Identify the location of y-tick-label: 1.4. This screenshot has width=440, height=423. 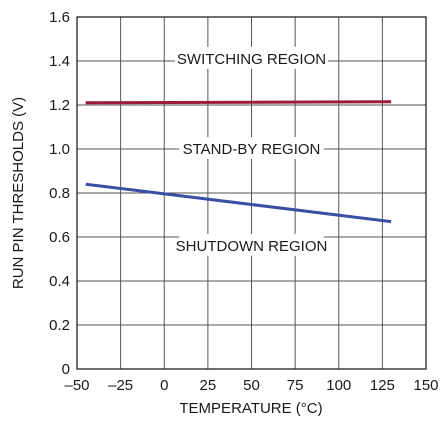
(59, 61).